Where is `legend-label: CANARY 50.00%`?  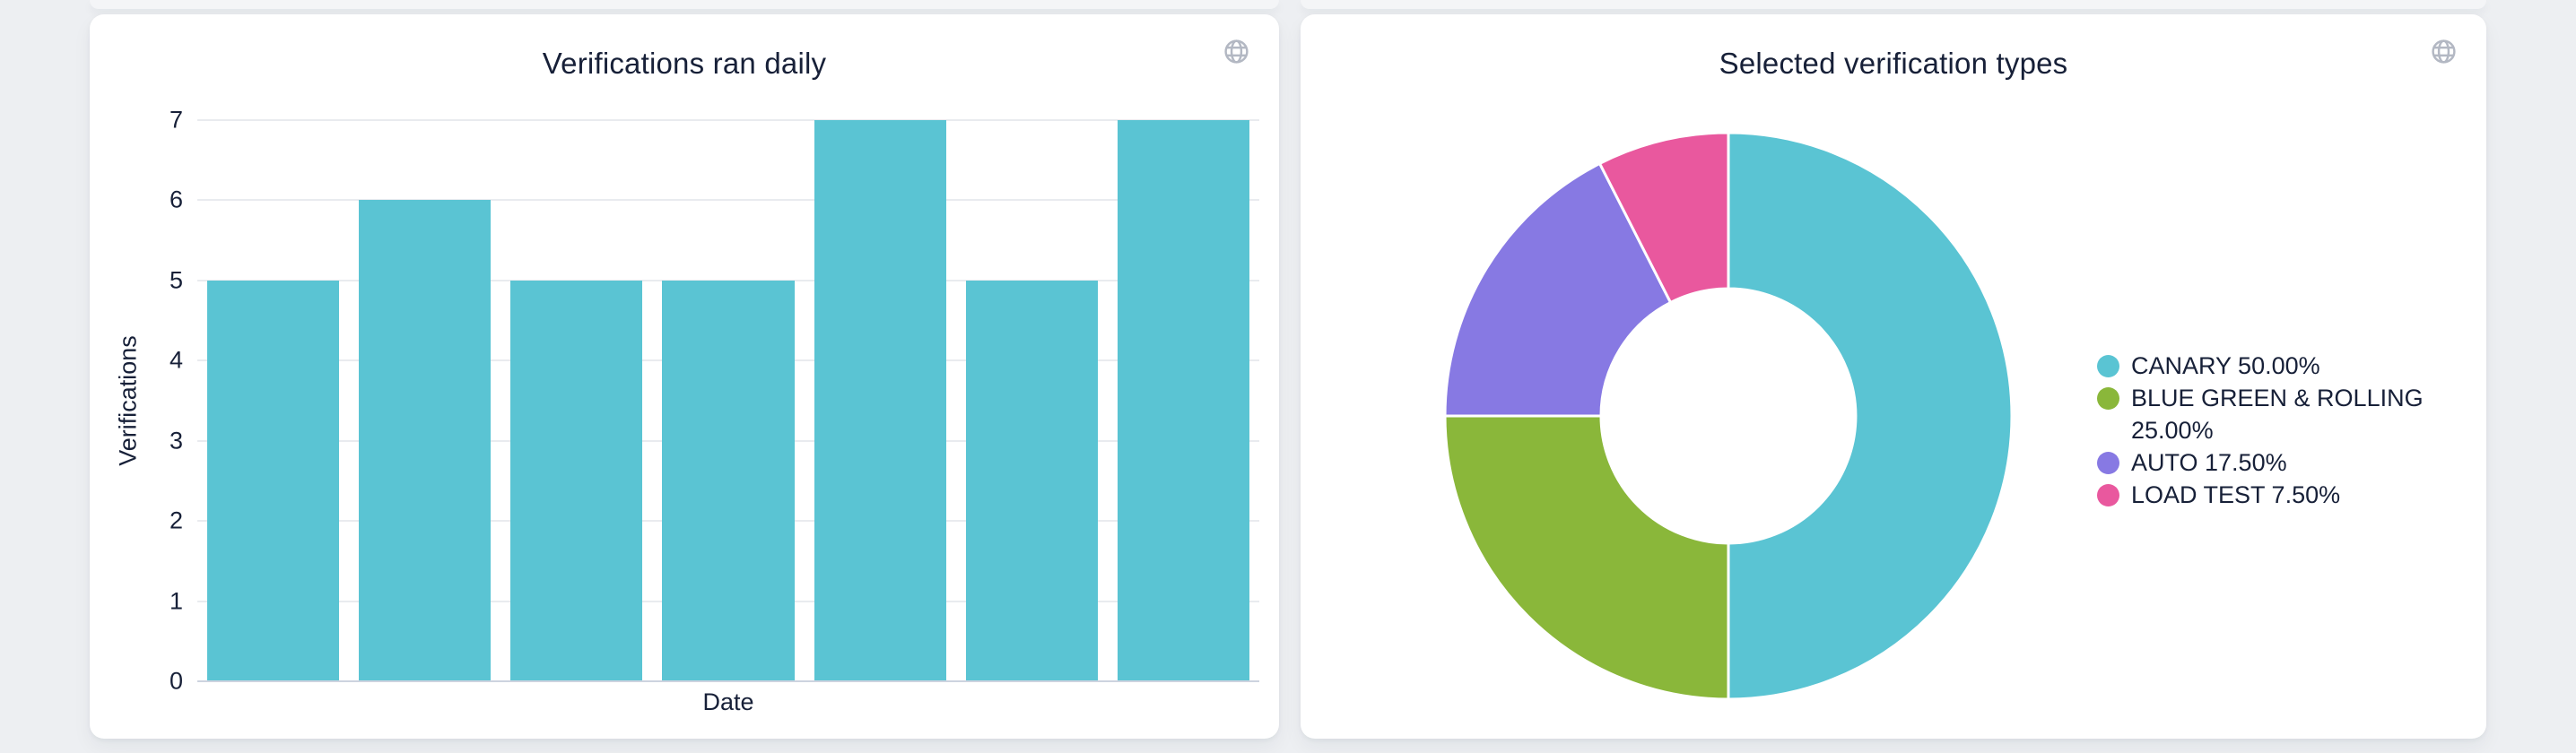
legend-label: CANARY 50.00% is located at coordinates (2225, 365).